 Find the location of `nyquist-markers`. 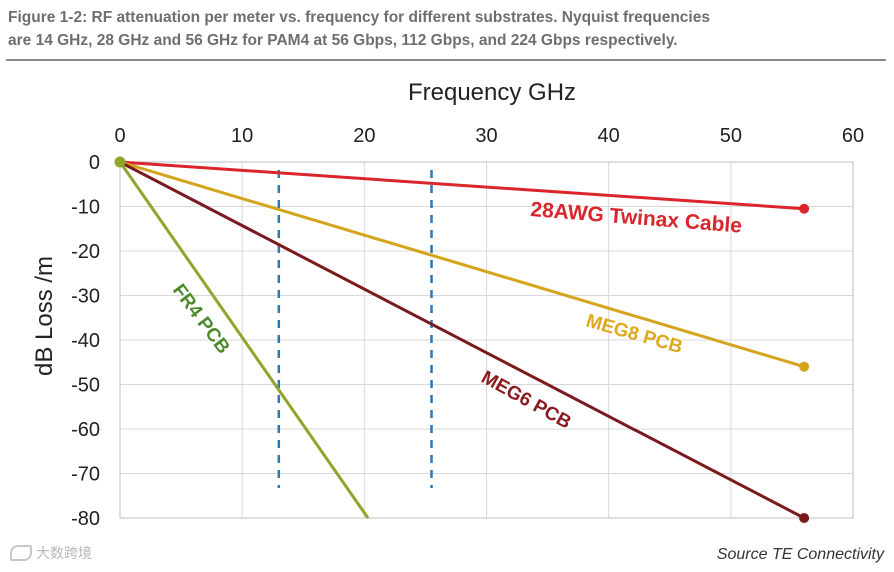

nyquist-markers is located at coordinates (355, 329).